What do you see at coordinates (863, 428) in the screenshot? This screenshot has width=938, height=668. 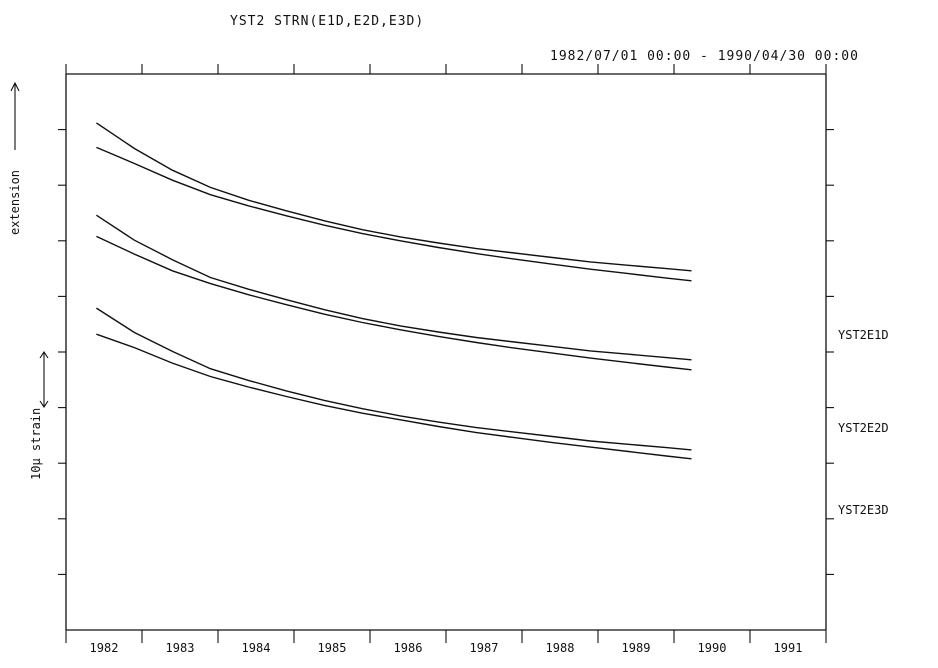 I see `series-label: YST2E2D` at bounding box center [863, 428].